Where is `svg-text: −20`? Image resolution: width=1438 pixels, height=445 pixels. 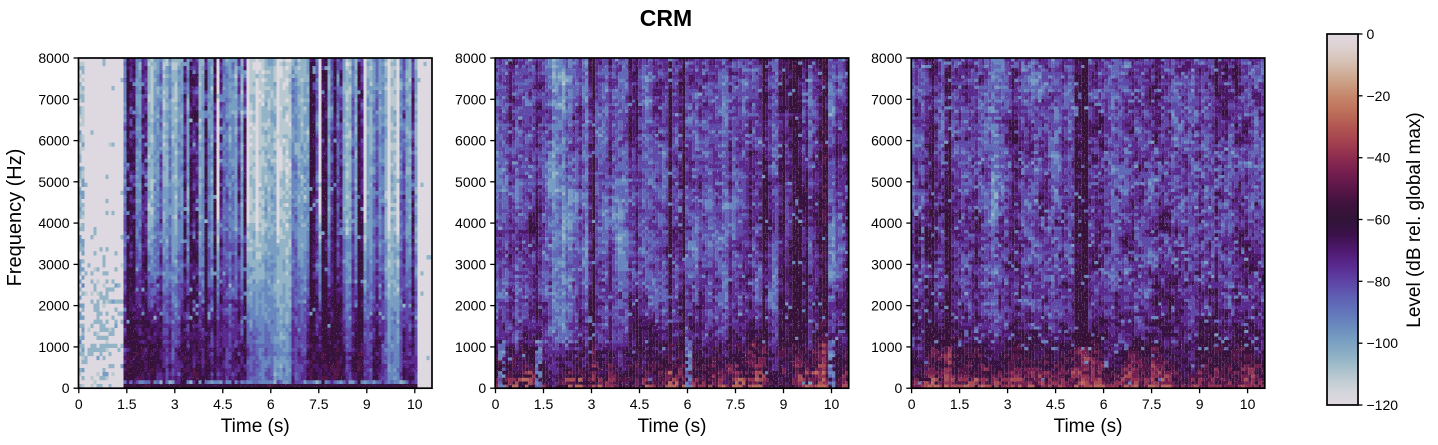 svg-text: −20 is located at coordinates (1379, 96).